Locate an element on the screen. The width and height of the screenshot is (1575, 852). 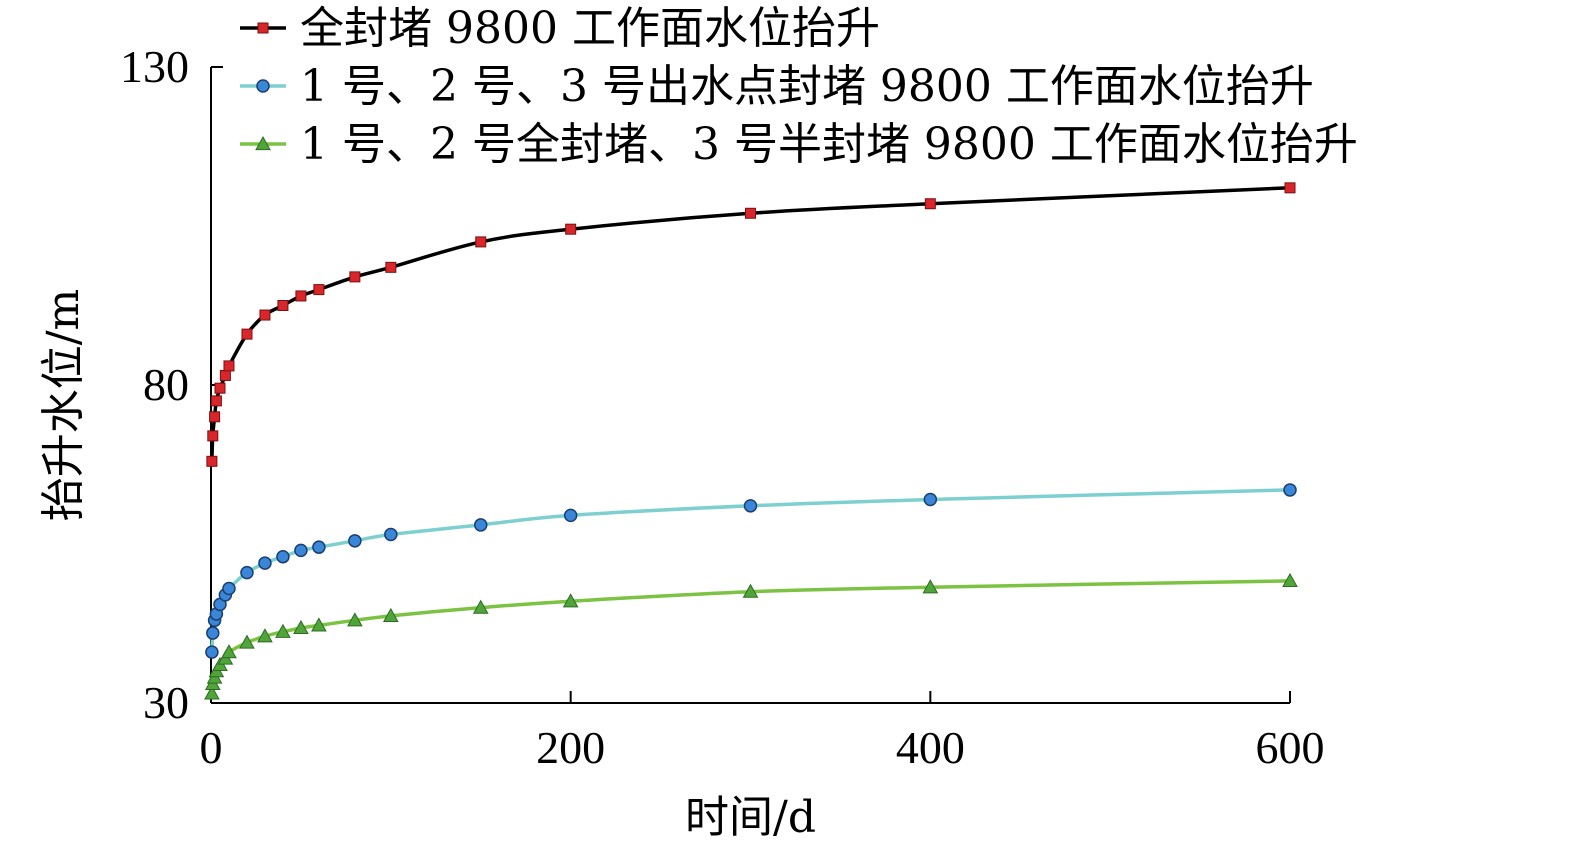
legend-label: 1 号、2 号全封堵、3 号半封堵 9800 工作面水位抬升 is located at coordinates (829, 144).